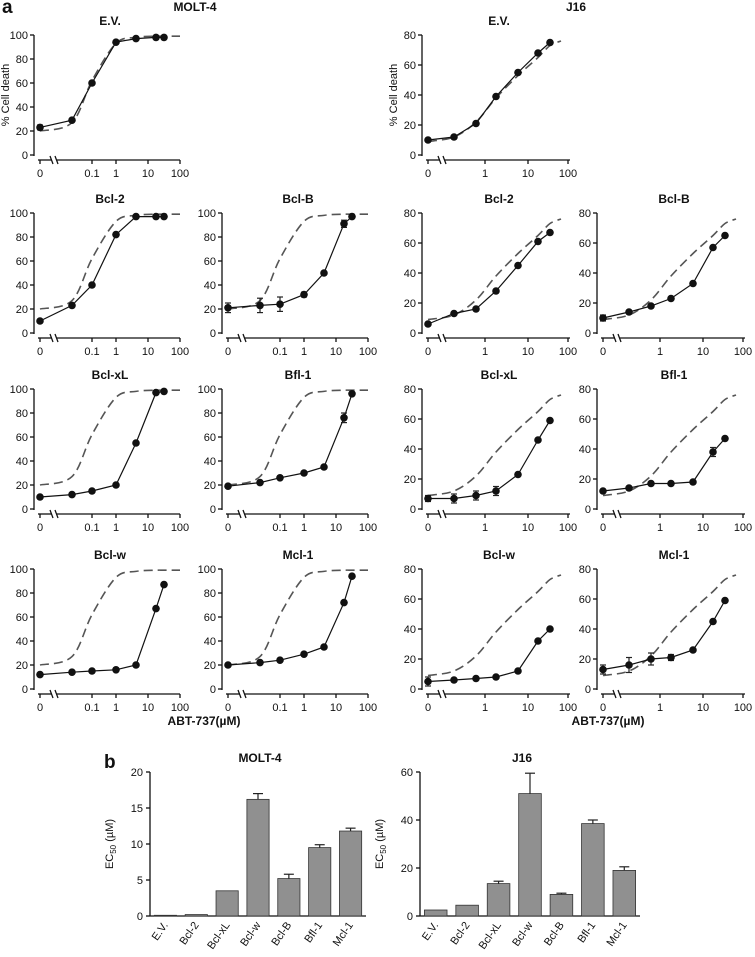  What do you see at coordinates (137, 845) in the screenshot?
I see `y-tick-label: 10` at bounding box center [137, 845].